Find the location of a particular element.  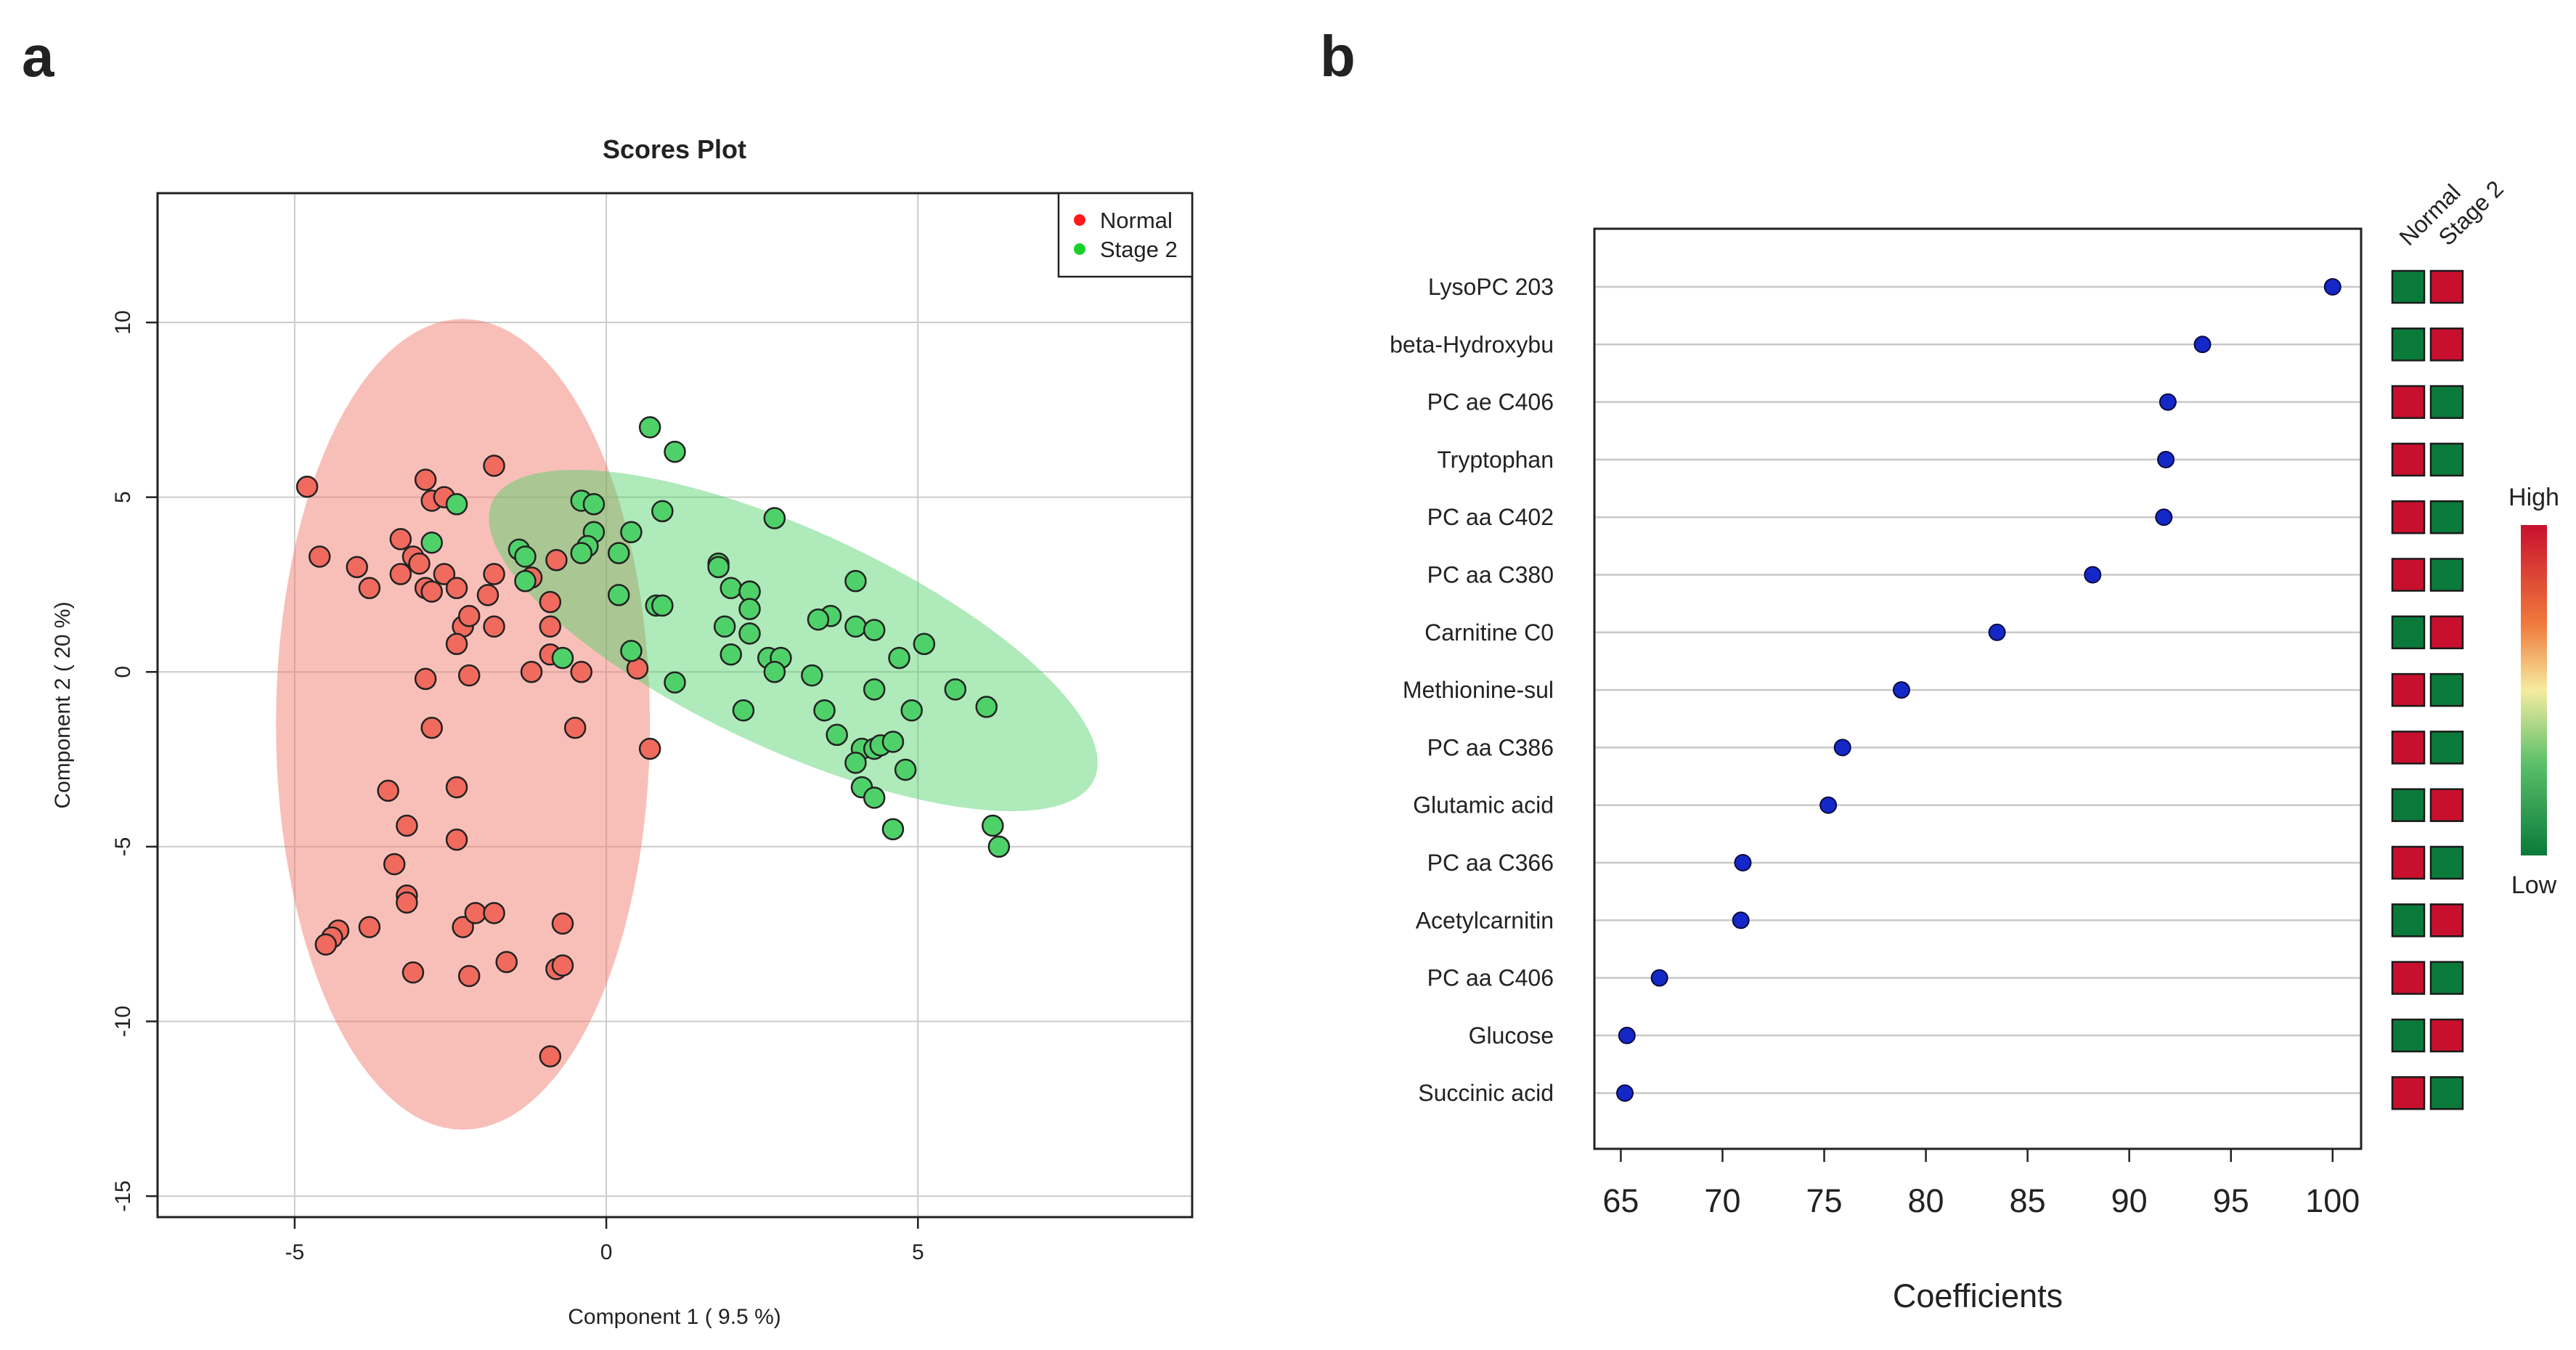

legend-box is located at coordinates (1125, 235).